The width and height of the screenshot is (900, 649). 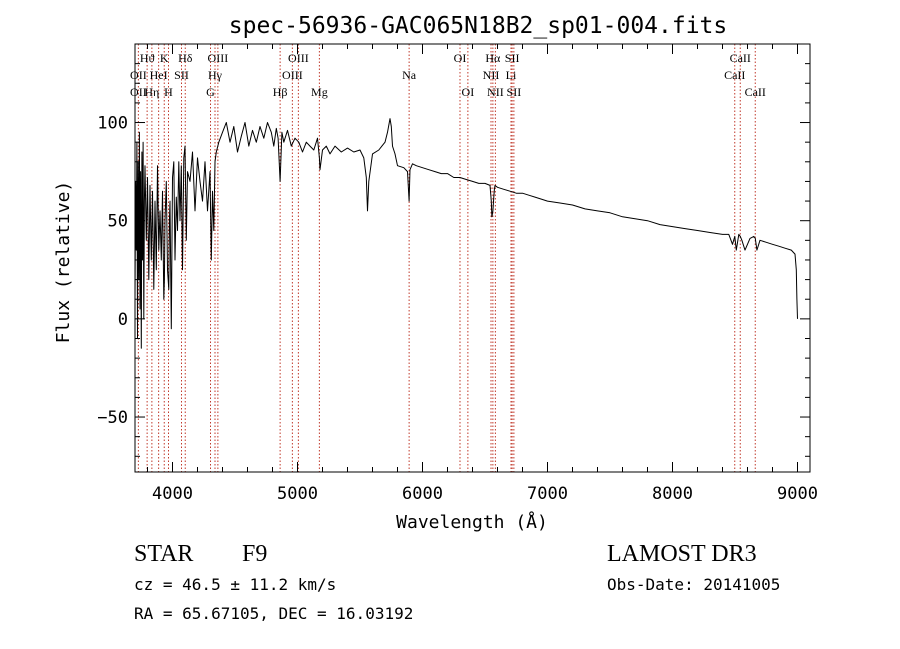 I want to click on line-label-19: Hα, so click(x=493, y=58).